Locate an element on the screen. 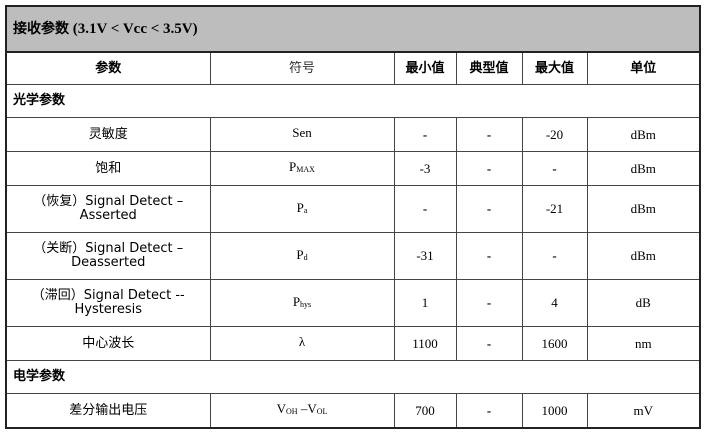 This screenshot has height=447, width=706. header-row: 参数 符号 最小值 典型值 最大值 单位 is located at coordinates (353, 68).